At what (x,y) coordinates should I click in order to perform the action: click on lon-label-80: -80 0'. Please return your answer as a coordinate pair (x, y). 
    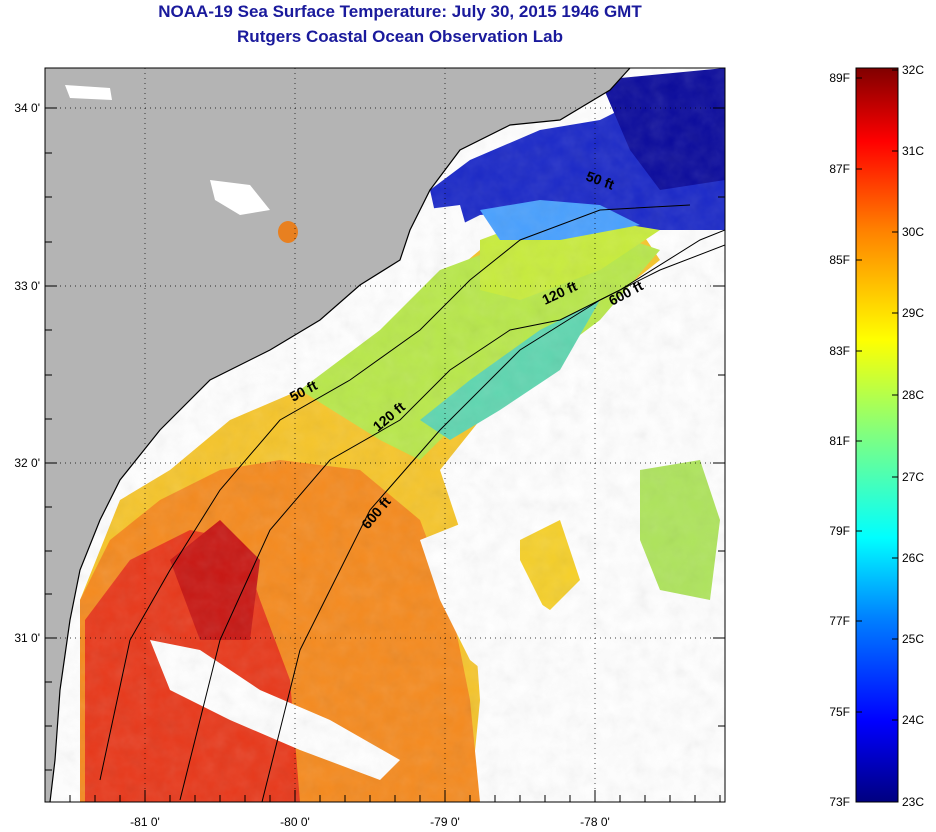
    Looking at the image, I should click on (295, 822).